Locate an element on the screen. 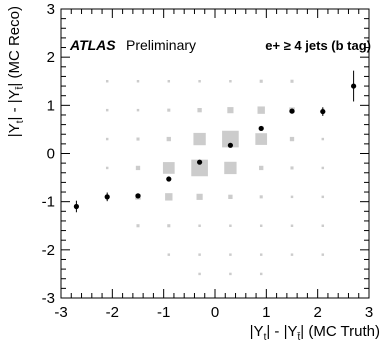 This screenshot has width=388, height=344. x-tick-label: 0 is located at coordinates (215, 312).